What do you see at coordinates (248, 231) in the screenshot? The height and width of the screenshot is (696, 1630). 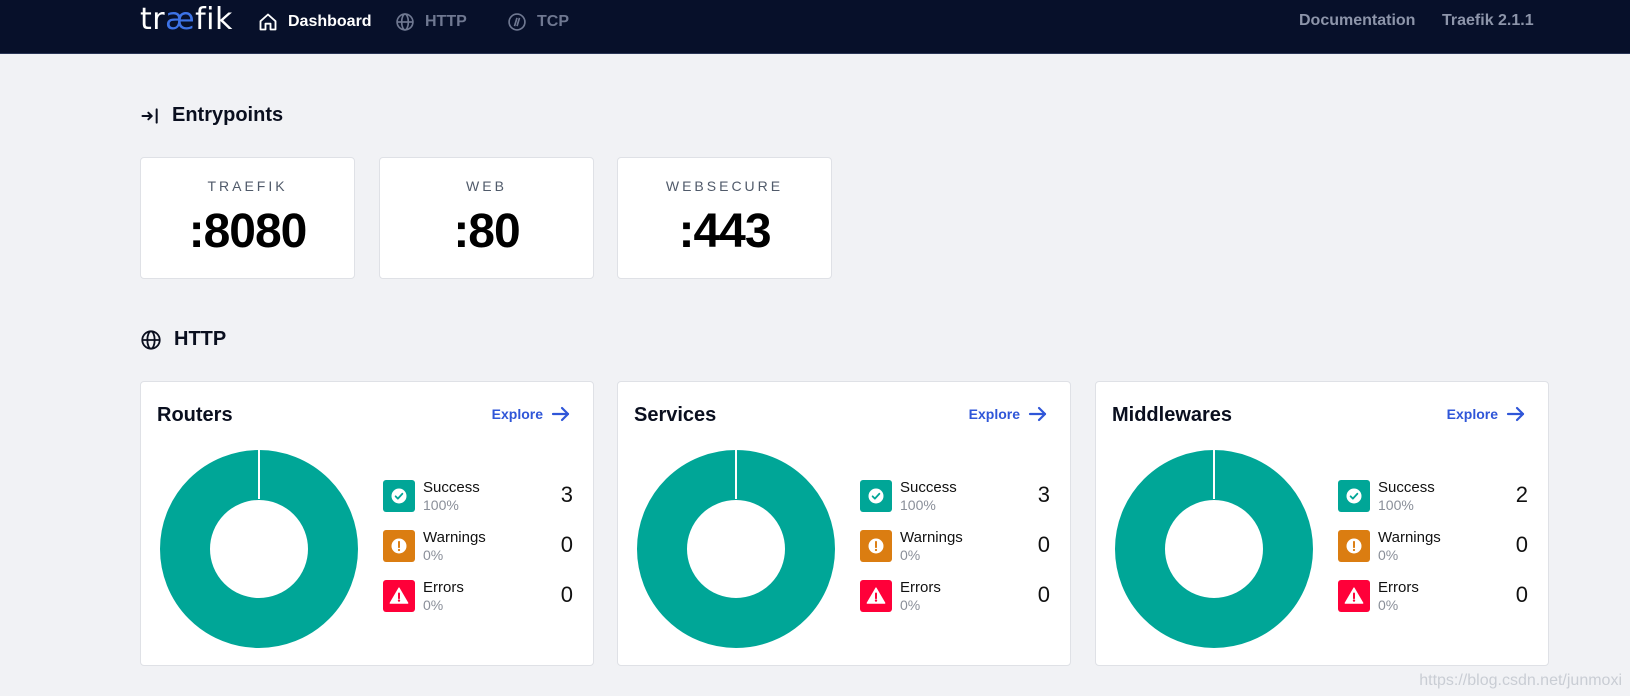 I see `entrypoint-port: :8080` at bounding box center [248, 231].